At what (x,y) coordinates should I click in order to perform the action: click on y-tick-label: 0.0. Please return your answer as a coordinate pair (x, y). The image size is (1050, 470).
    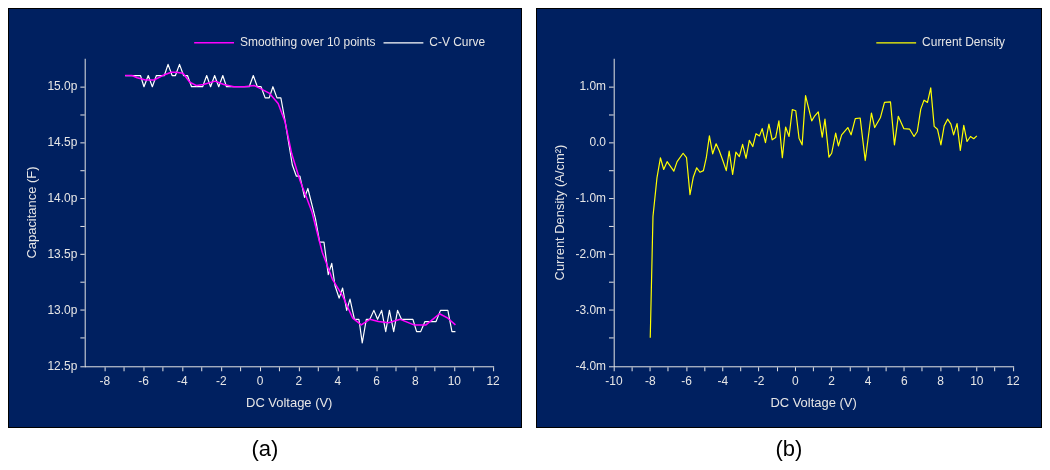
    Looking at the image, I should click on (598, 141).